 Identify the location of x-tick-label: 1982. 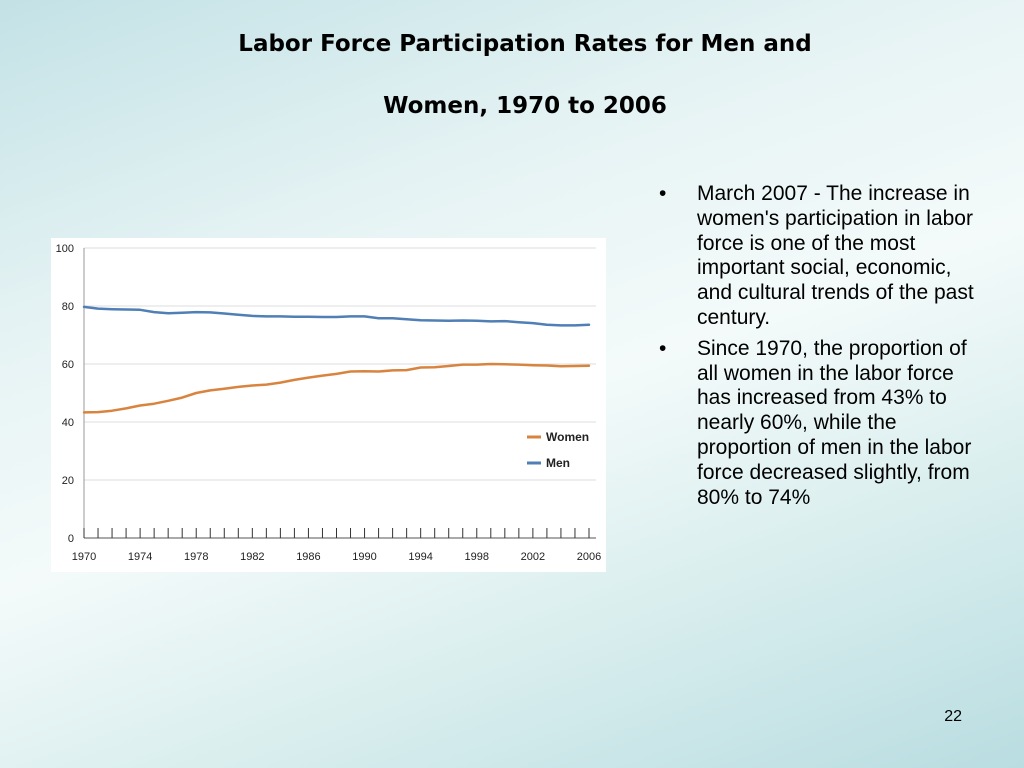
(252, 557).